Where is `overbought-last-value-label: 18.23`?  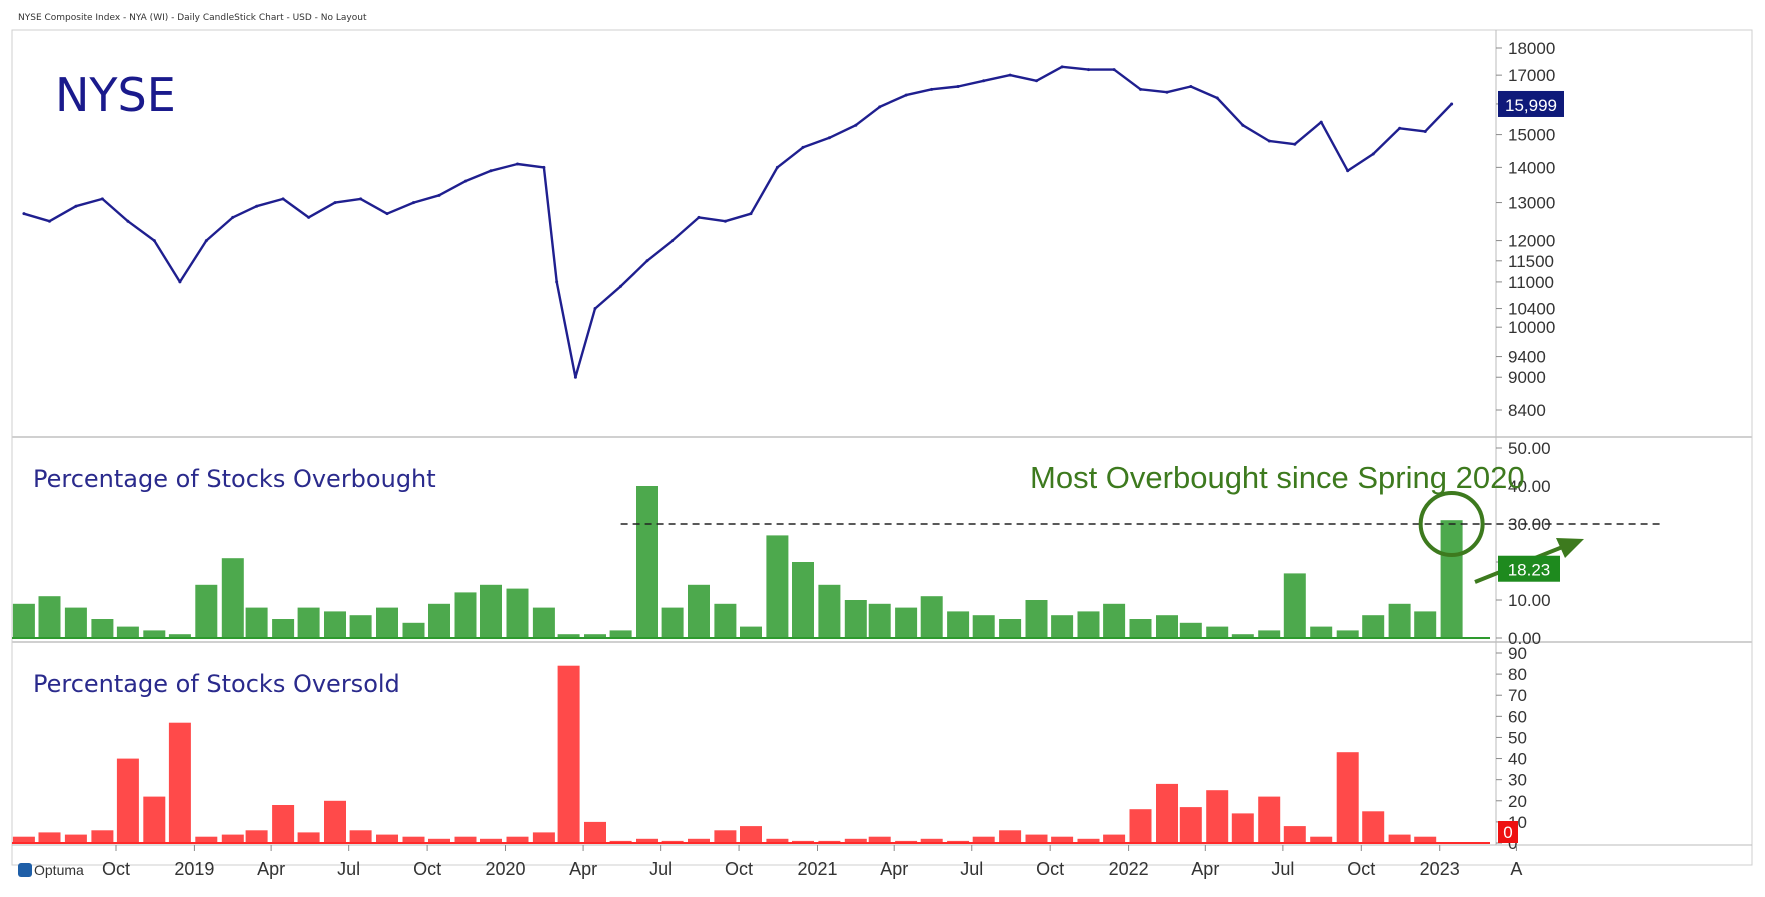
overbought-last-value-label: 18.23 is located at coordinates (1529, 570).